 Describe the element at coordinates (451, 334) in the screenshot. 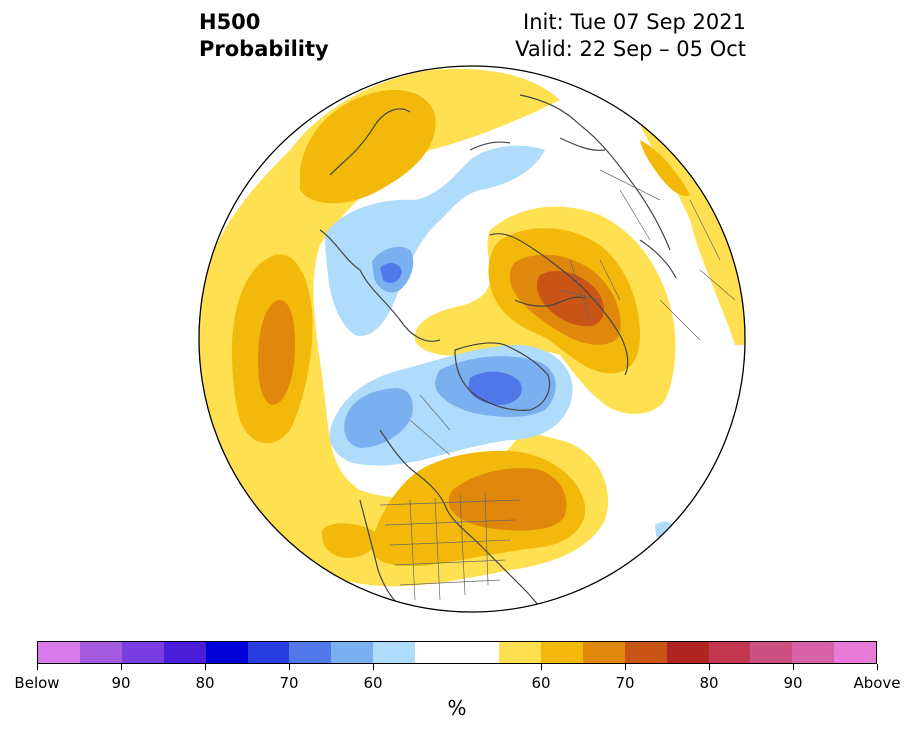

I see `below-normal-darker-blue-regions` at that location.